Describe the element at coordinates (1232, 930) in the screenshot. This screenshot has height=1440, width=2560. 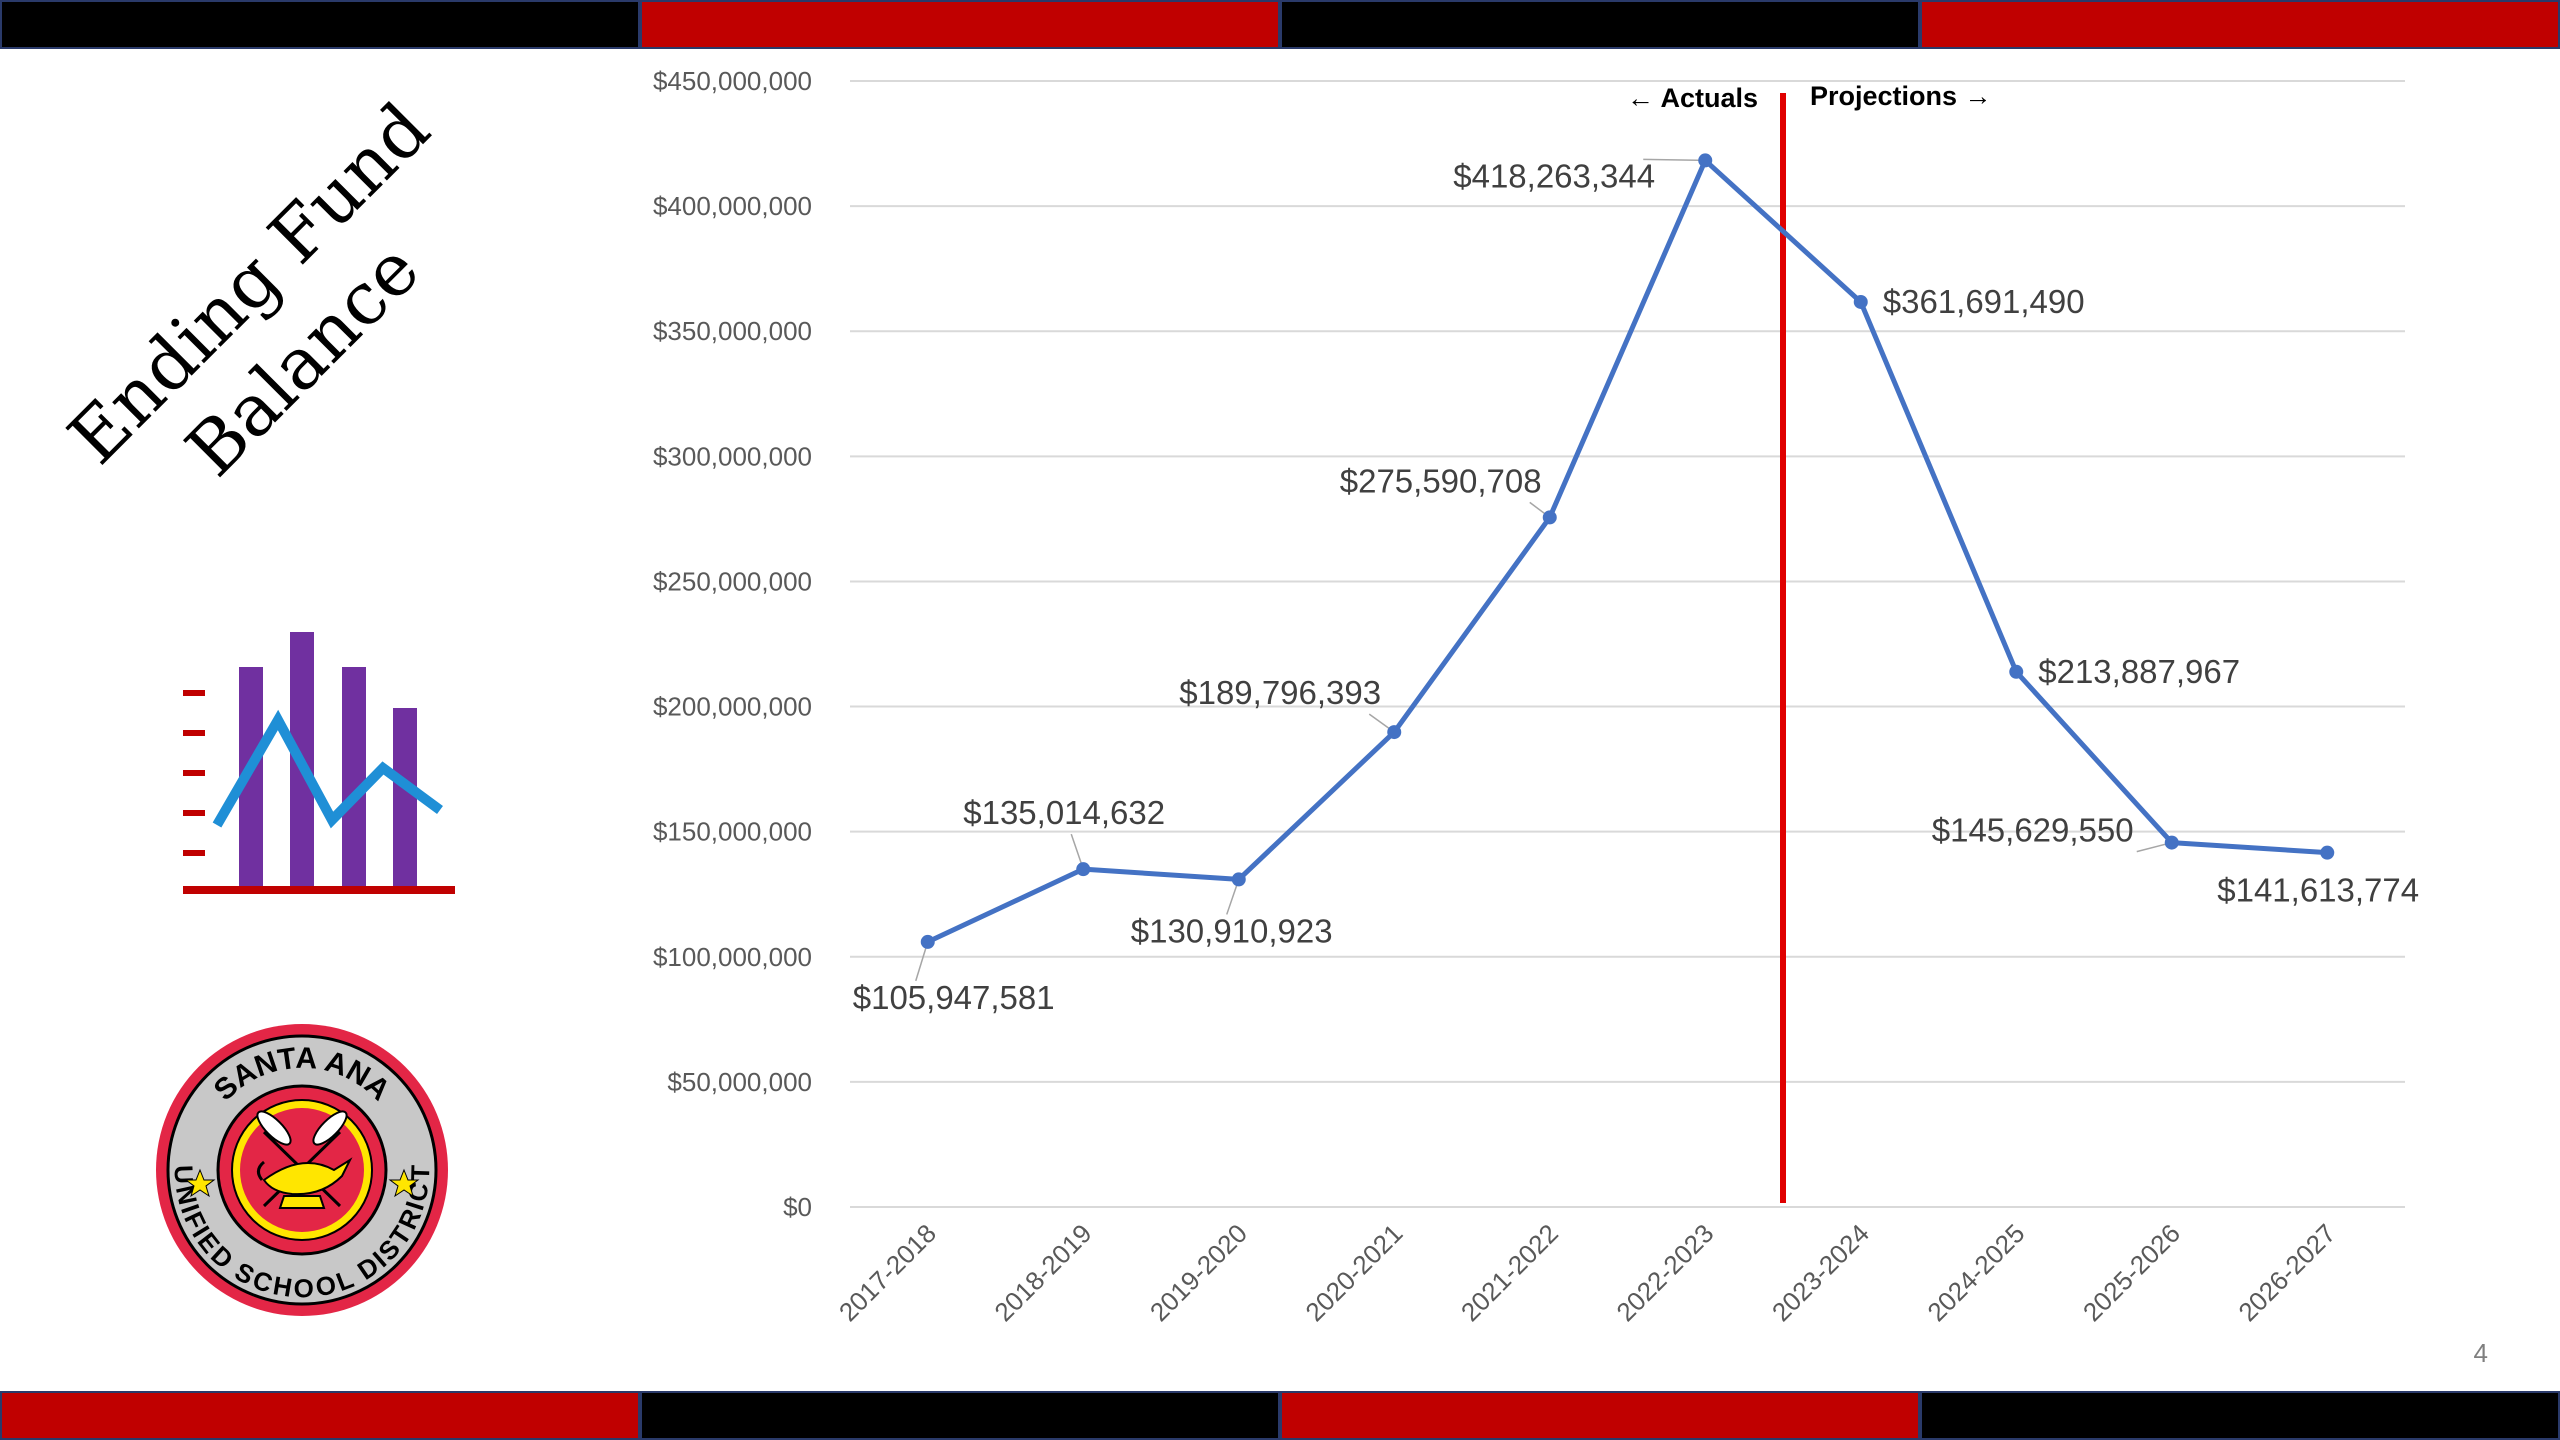
I see `data-label: $130,910,923` at that location.